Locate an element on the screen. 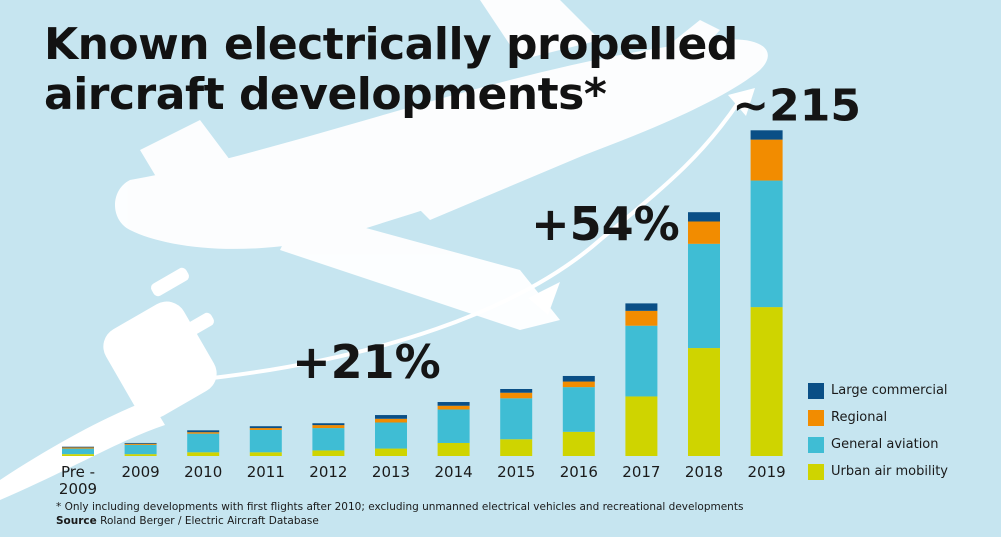 The width and height of the screenshot is (1001, 537). annotation-label: ~215 is located at coordinates (796, 105).